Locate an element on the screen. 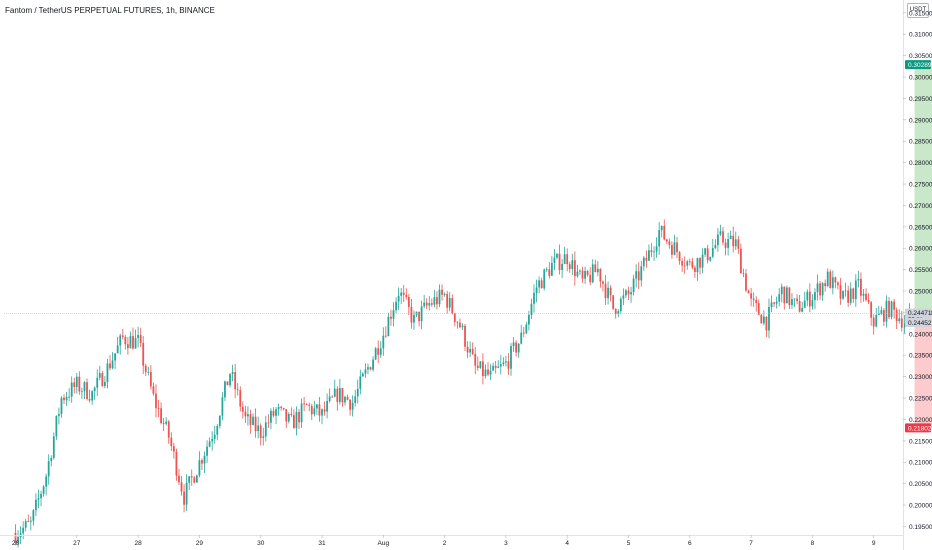  entry-price-badge: 0.24452 is located at coordinates (918, 322).